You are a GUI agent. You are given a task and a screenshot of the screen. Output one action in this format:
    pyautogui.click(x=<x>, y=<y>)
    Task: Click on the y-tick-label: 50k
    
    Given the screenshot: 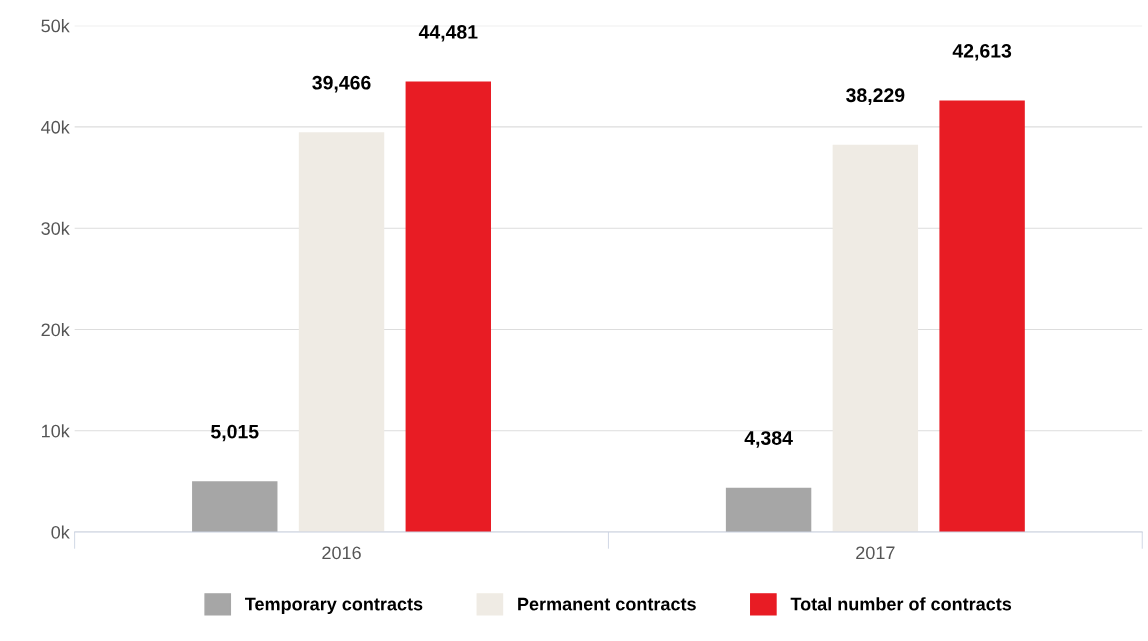 What is the action you would take?
    pyautogui.click(x=55, y=26)
    